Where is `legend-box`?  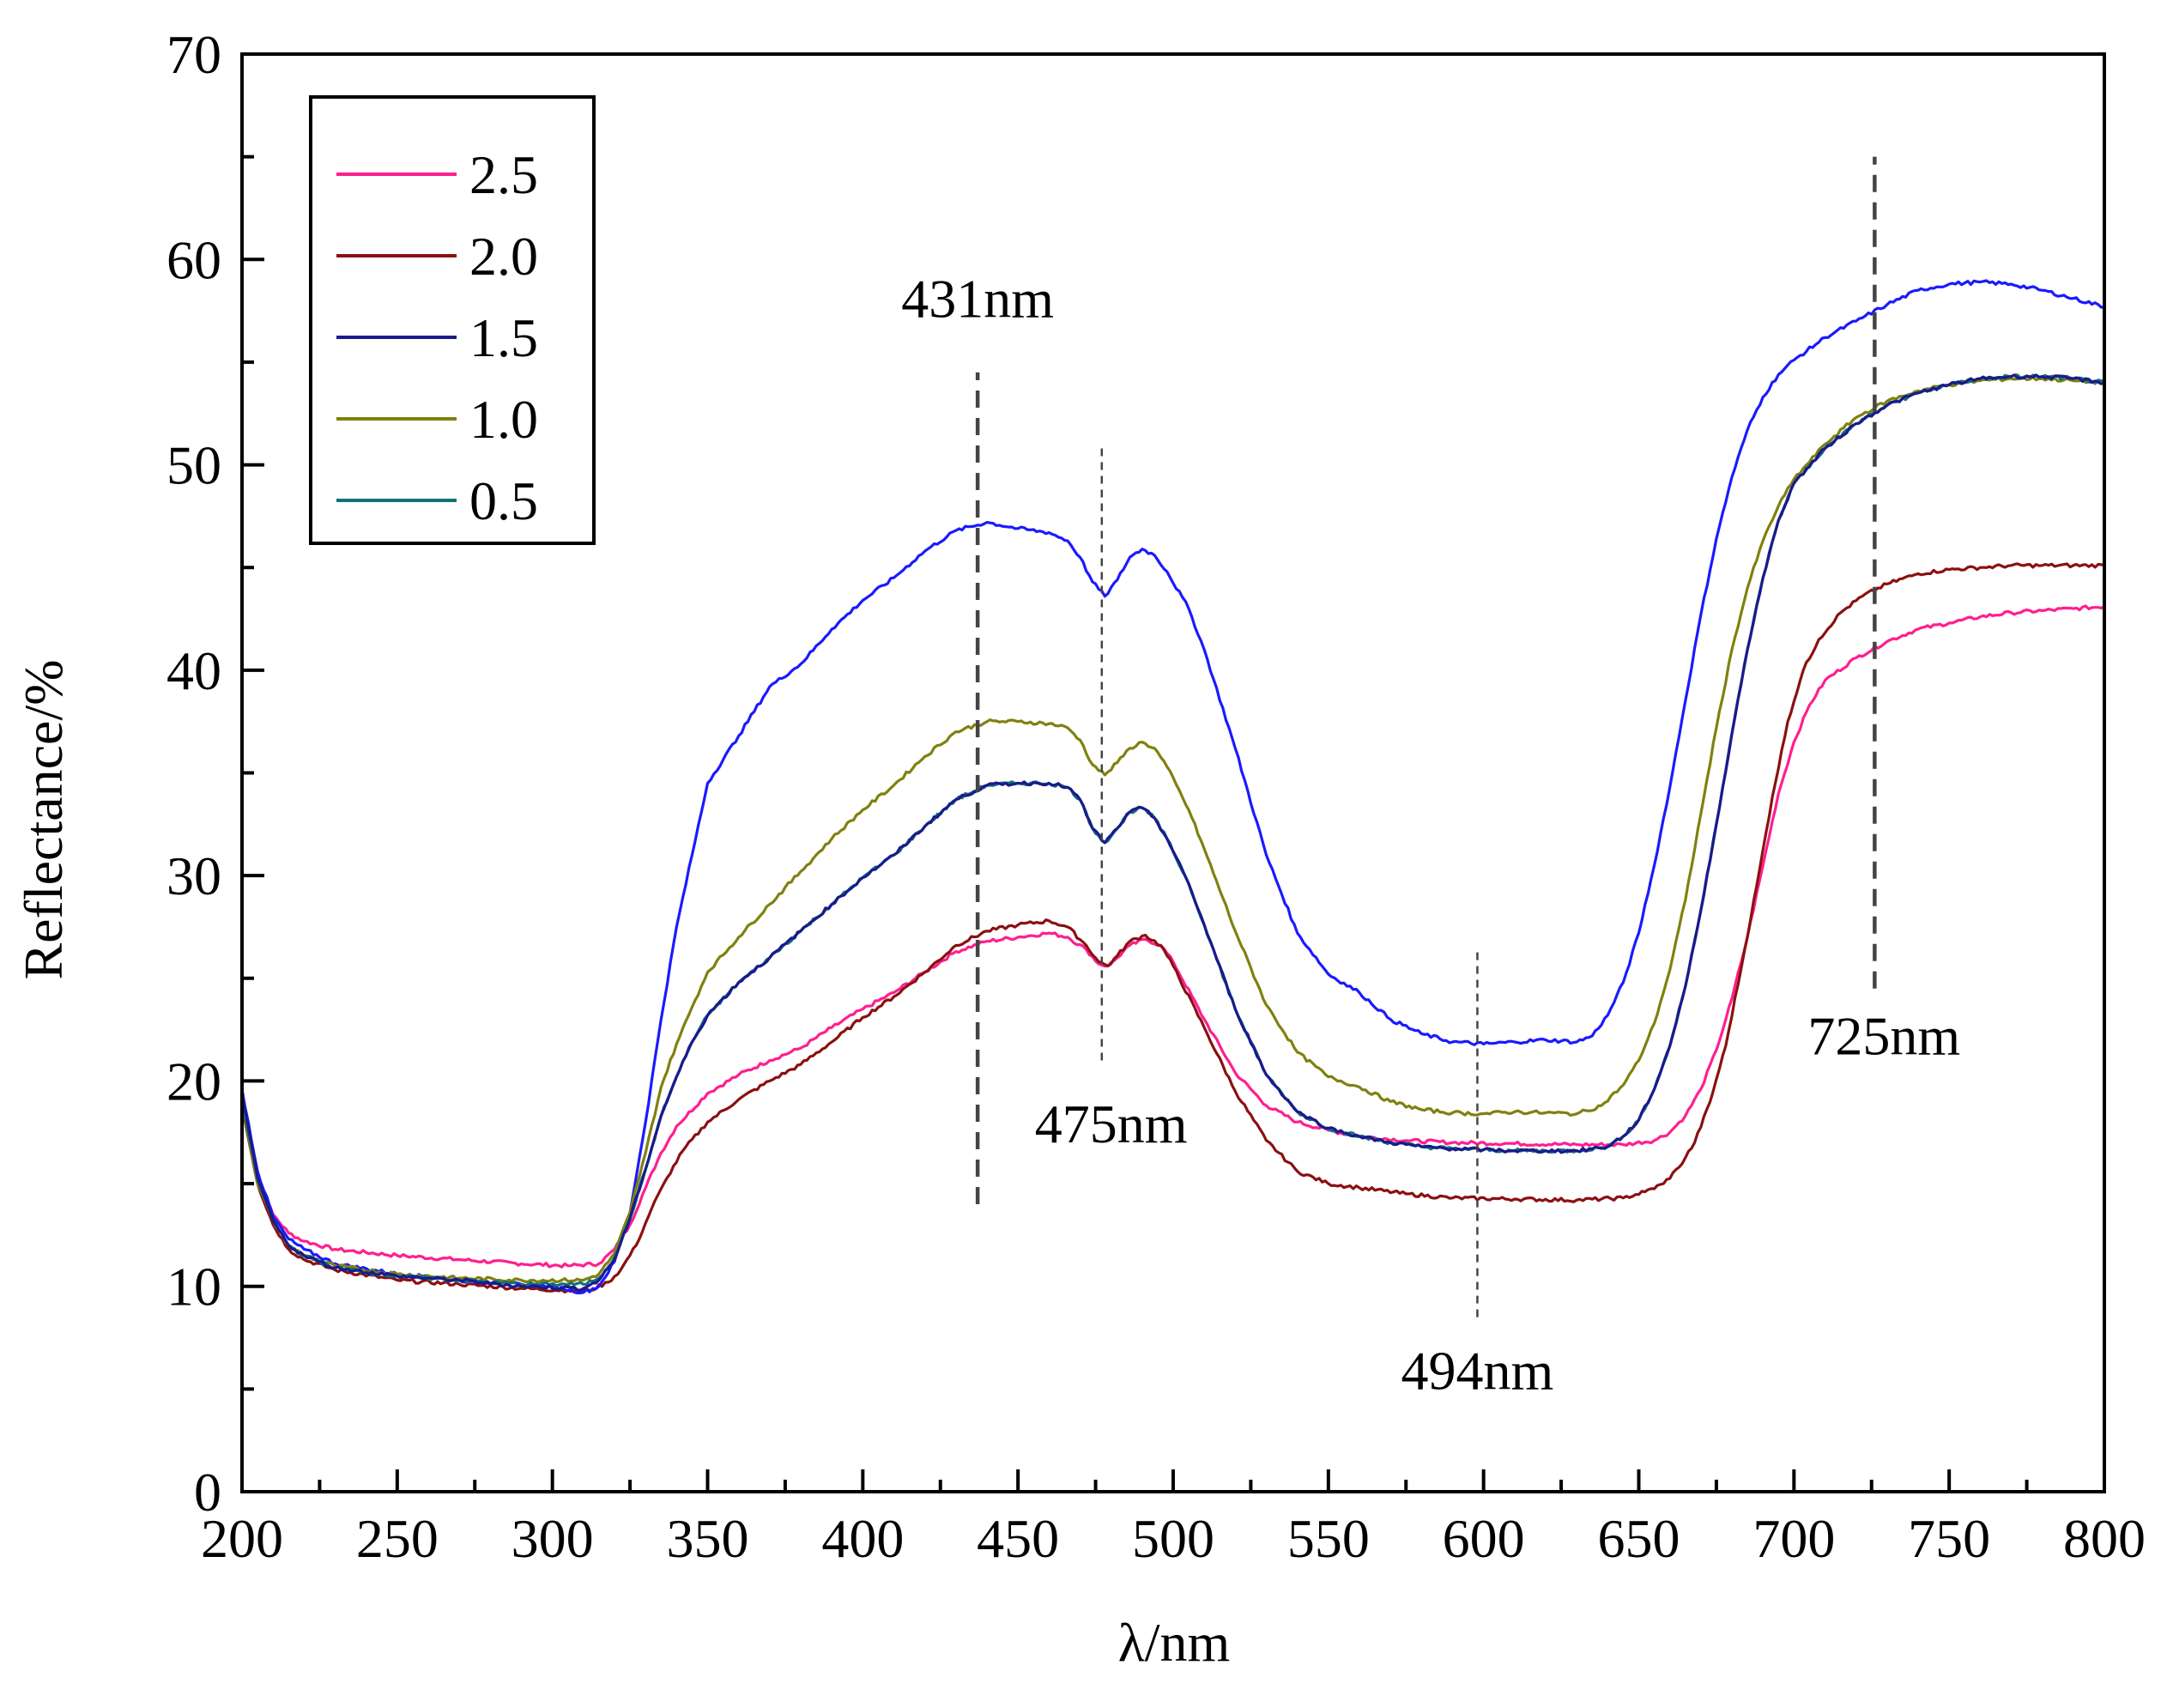
legend-box is located at coordinates (453, 320).